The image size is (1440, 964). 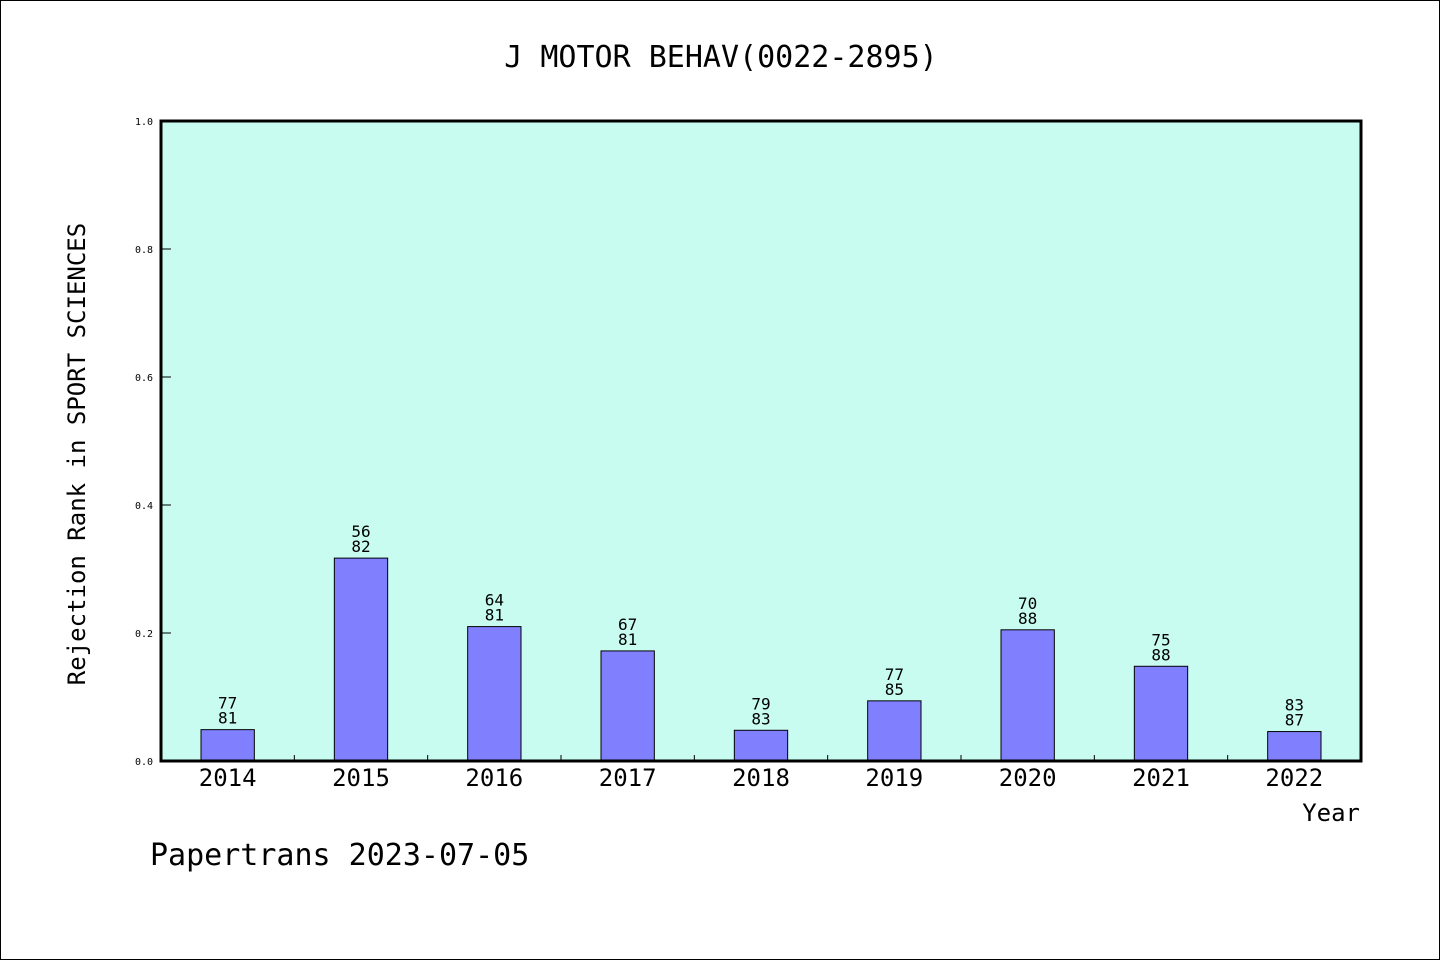 I want to click on x-tick-label: 2016, so click(x=494, y=778).